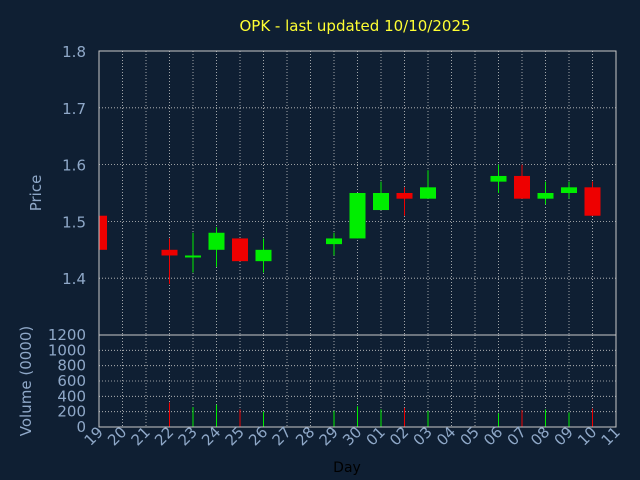 The width and height of the screenshot is (640, 480). I want to click on volume-tick-label: 400, so click(71, 396).